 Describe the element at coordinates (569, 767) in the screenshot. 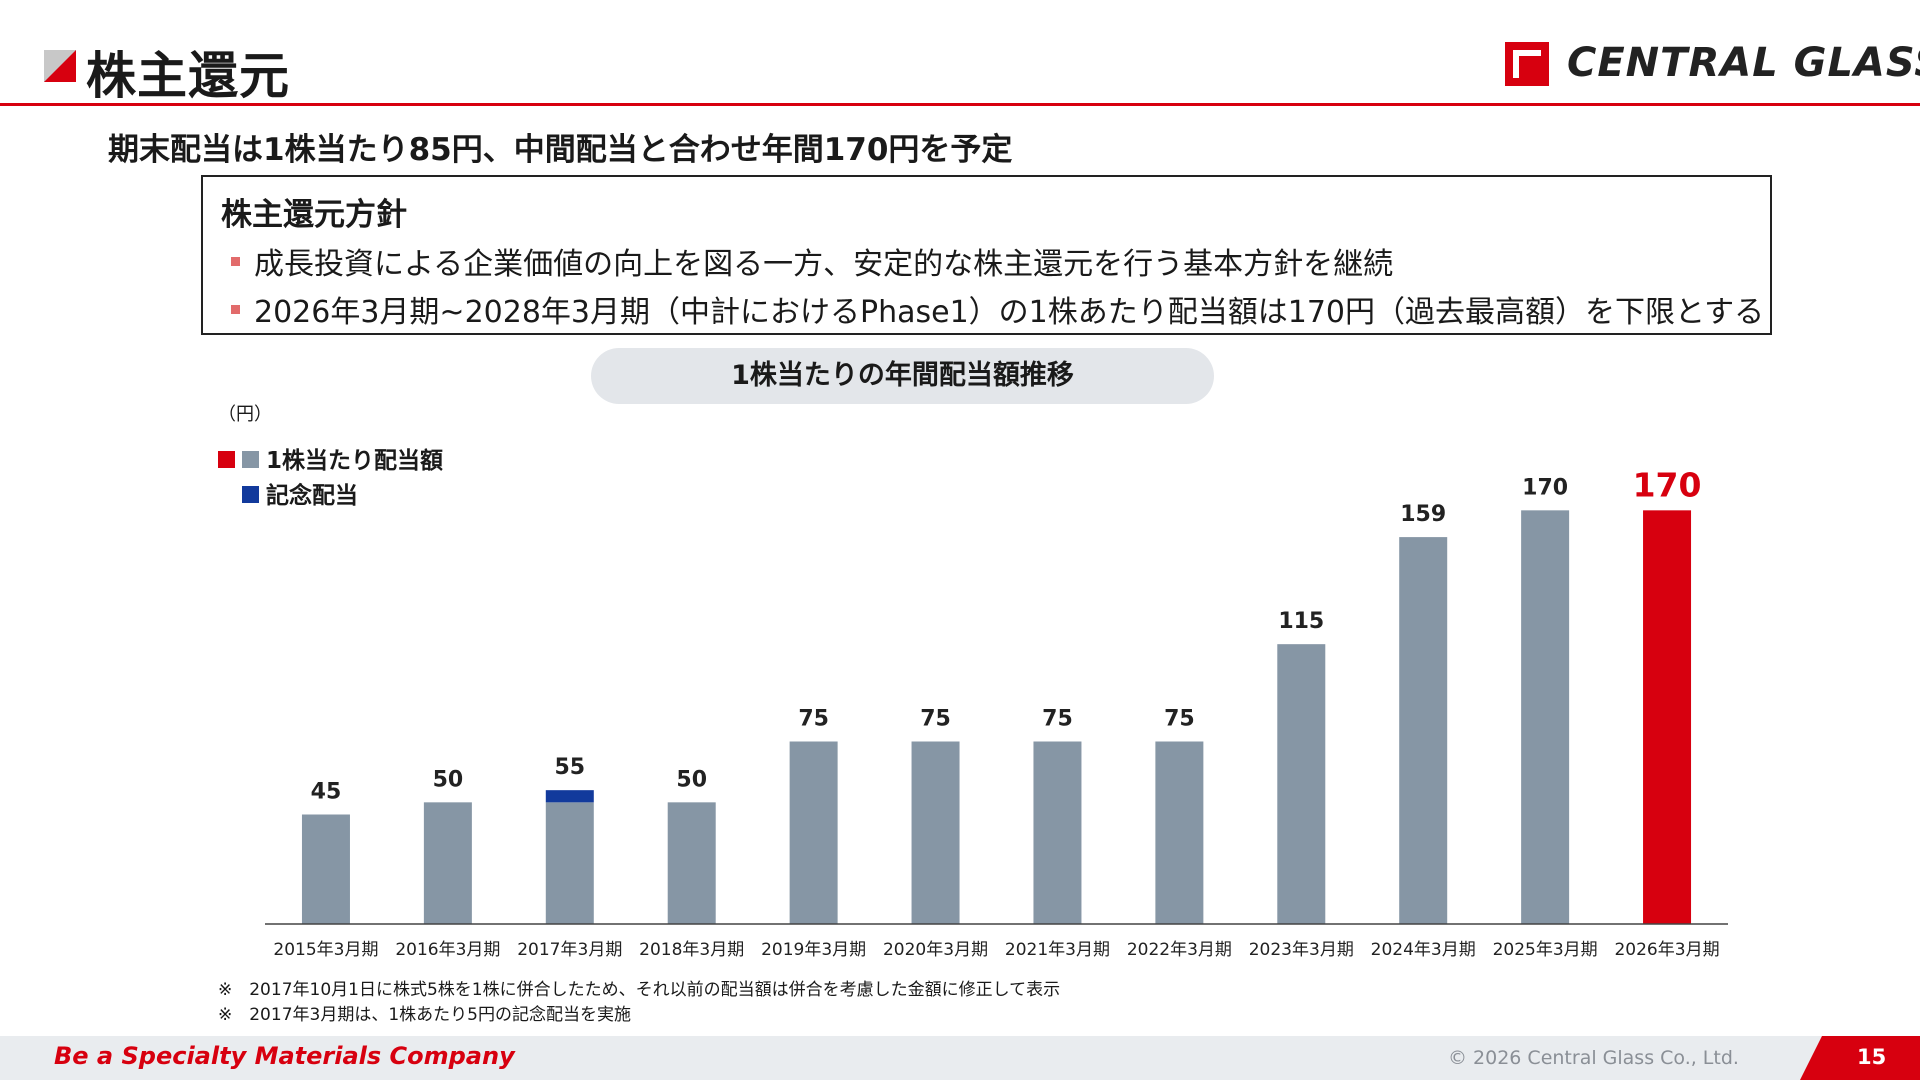

I see `data-label: 55` at that location.